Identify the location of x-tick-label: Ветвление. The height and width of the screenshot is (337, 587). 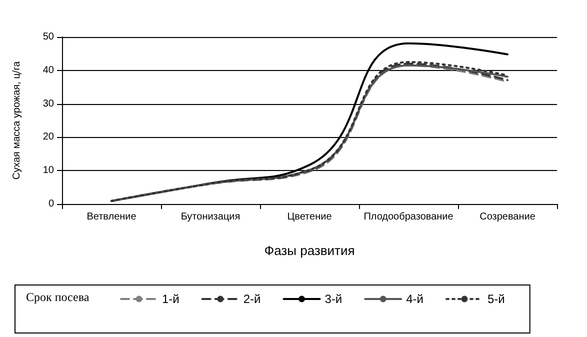
(111, 217).